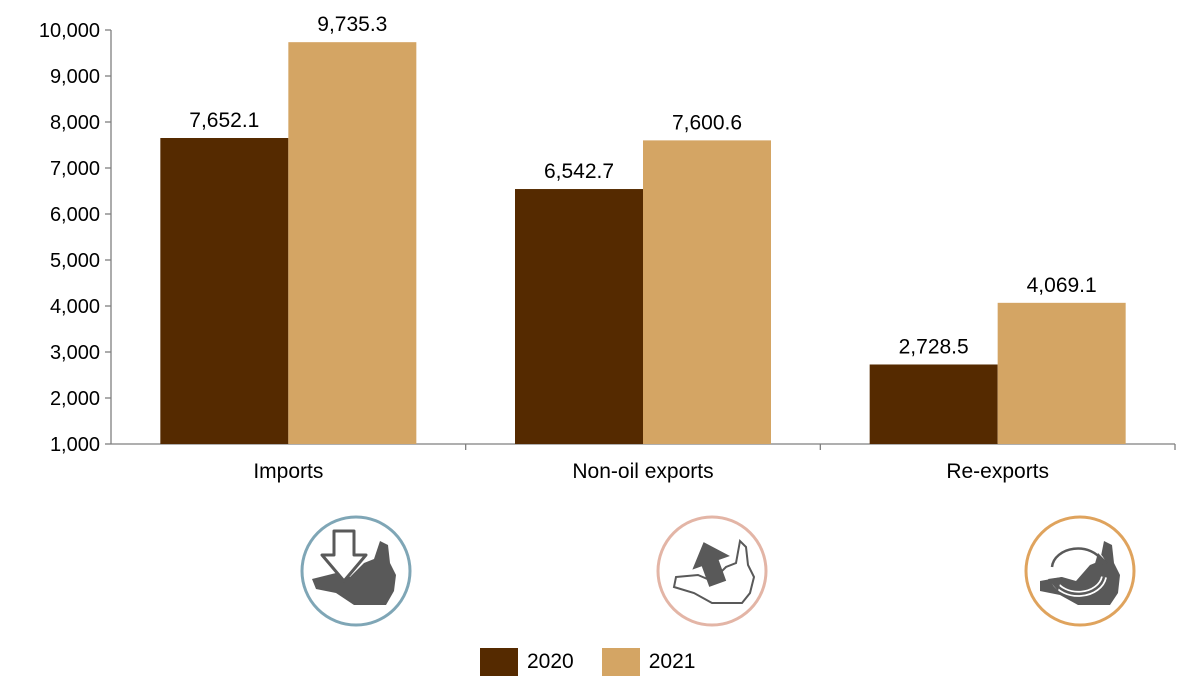 The width and height of the screenshot is (1187, 680). Describe the element at coordinates (642, 471) in the screenshot. I see `category-label: Non-oil exports` at that location.